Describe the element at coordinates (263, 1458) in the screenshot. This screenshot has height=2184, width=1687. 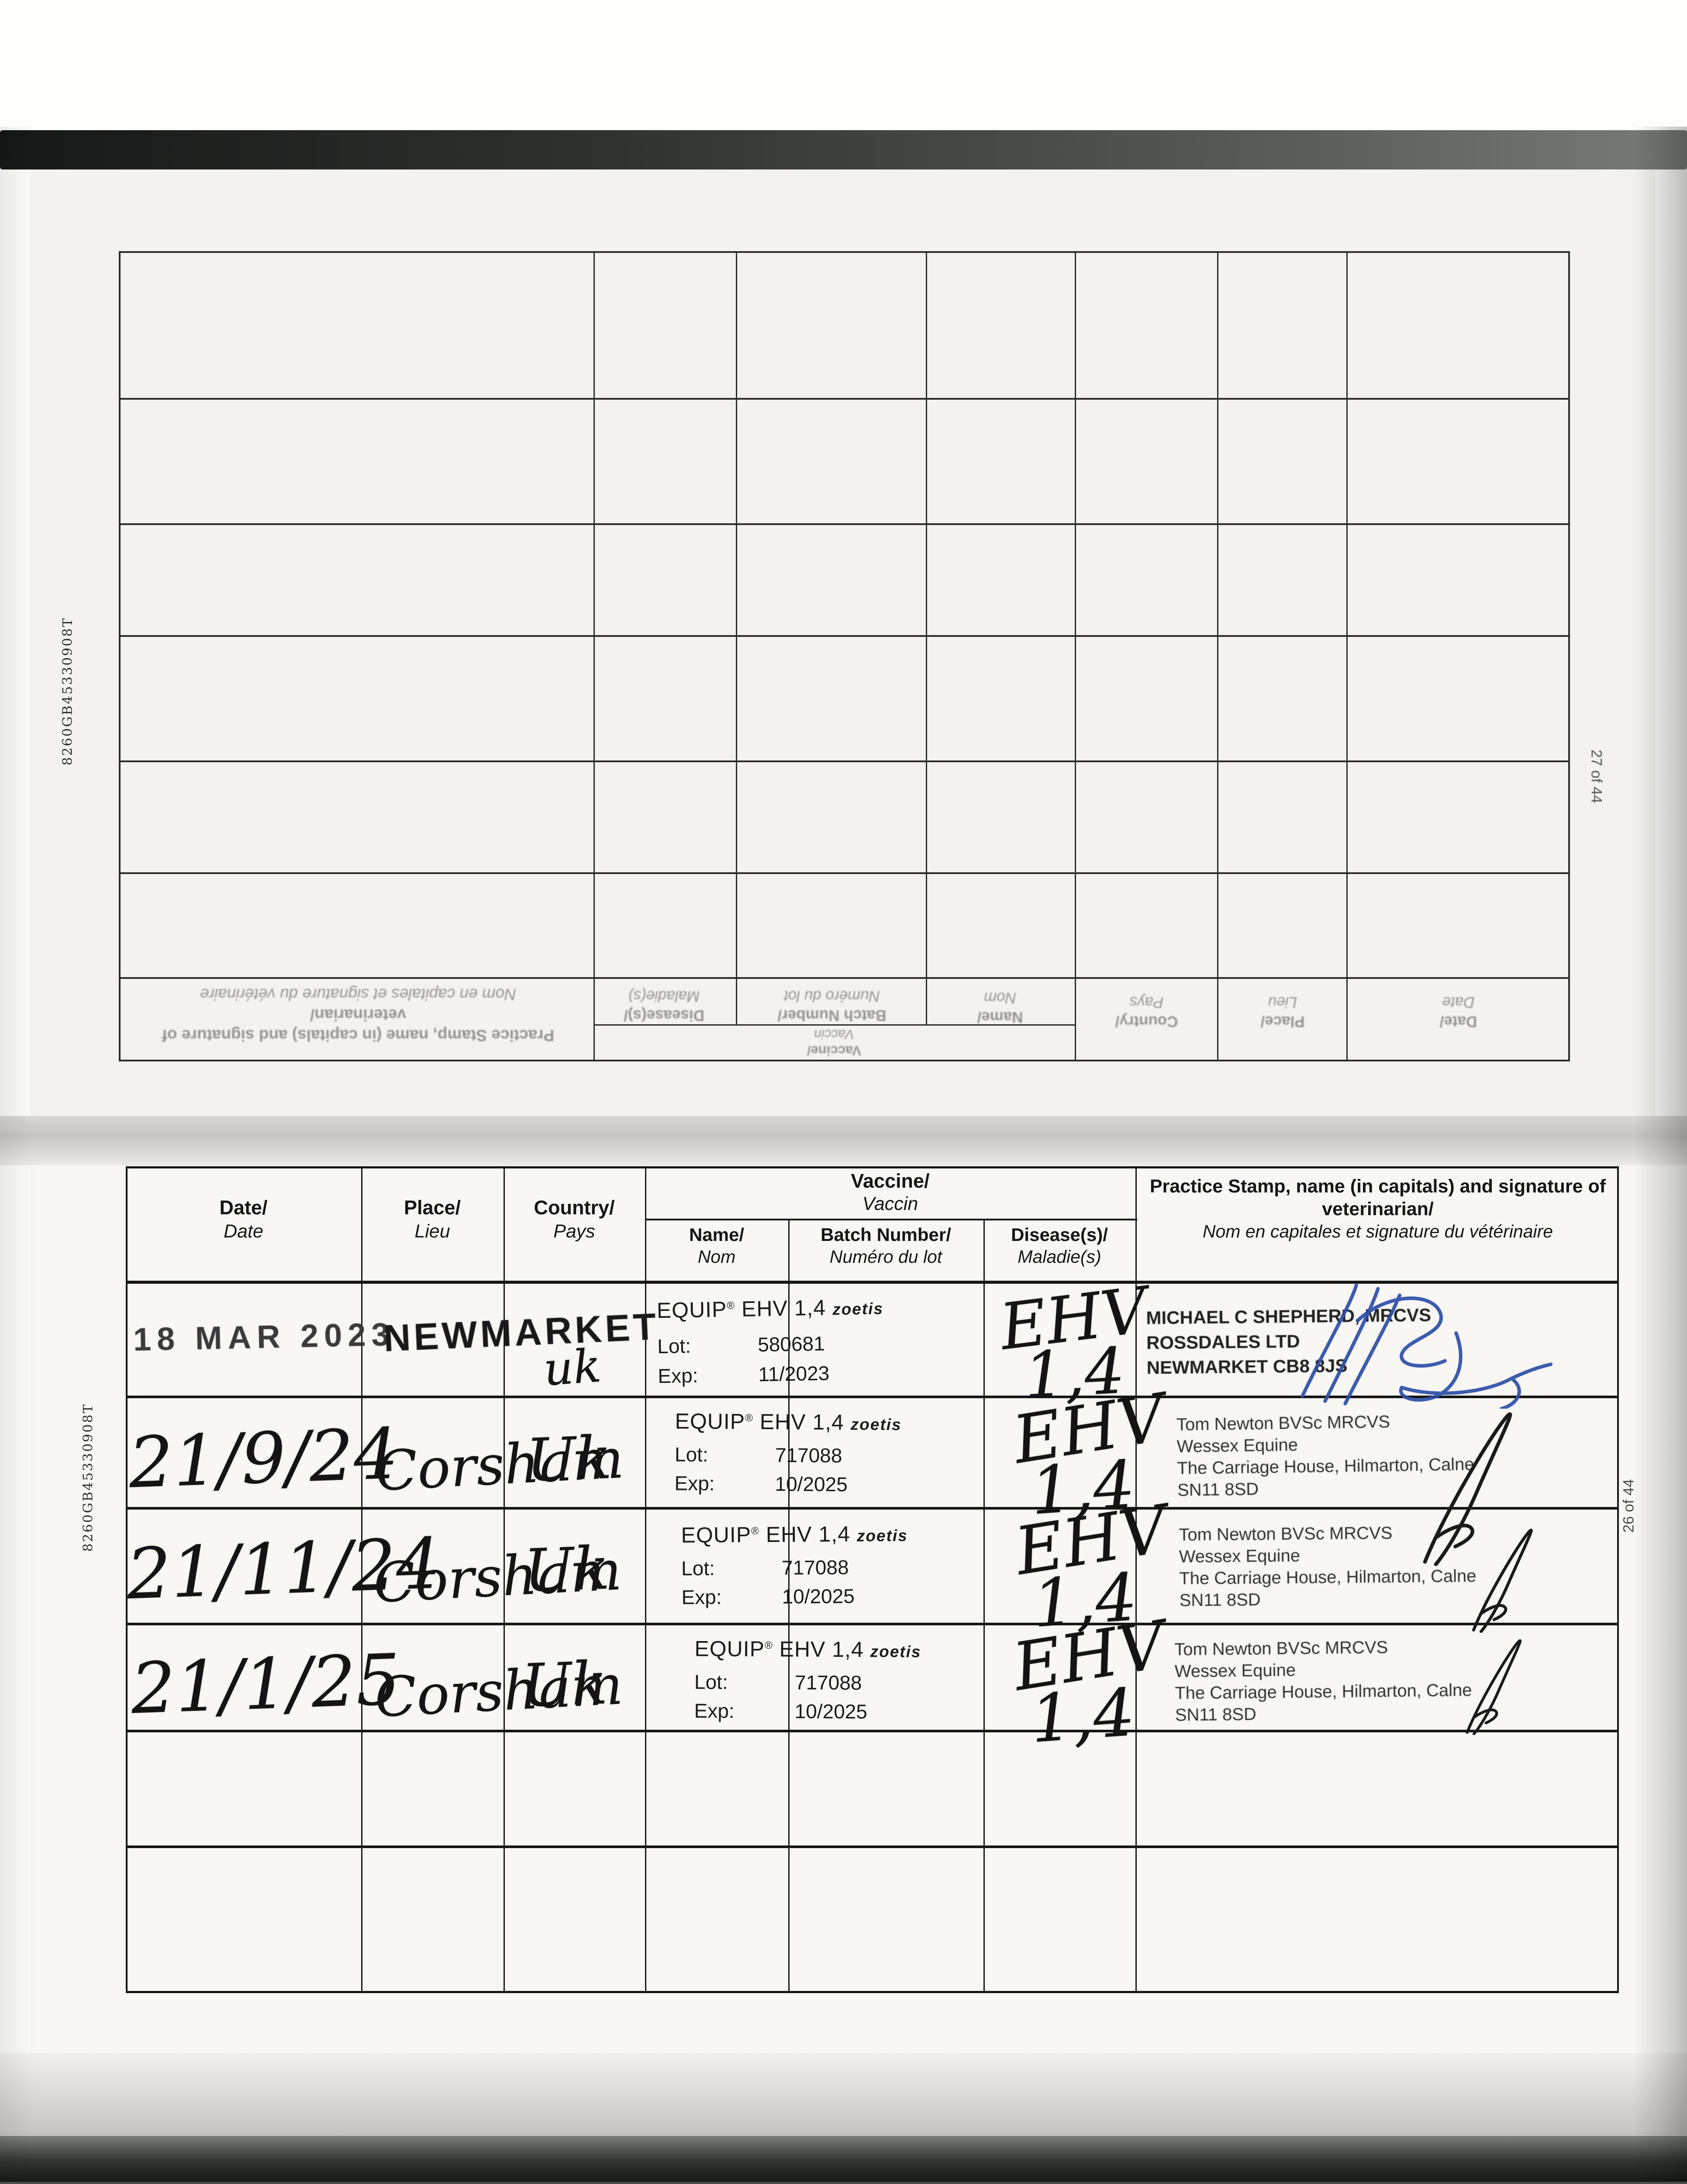
I see `row2-date-handwritten: 21/9/24` at that location.